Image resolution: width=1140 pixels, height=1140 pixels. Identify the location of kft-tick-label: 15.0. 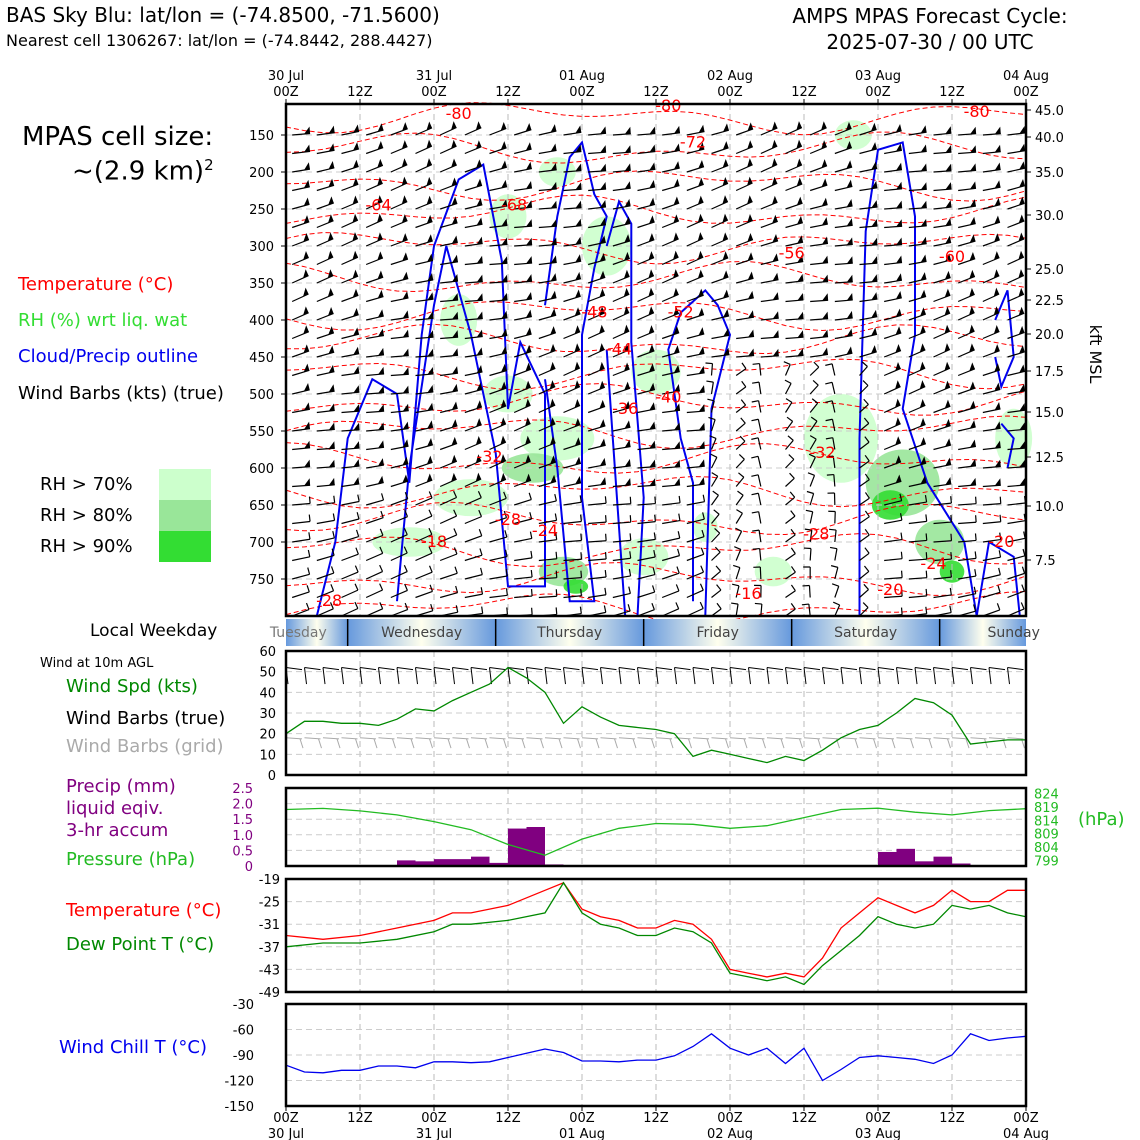
(1049, 413).